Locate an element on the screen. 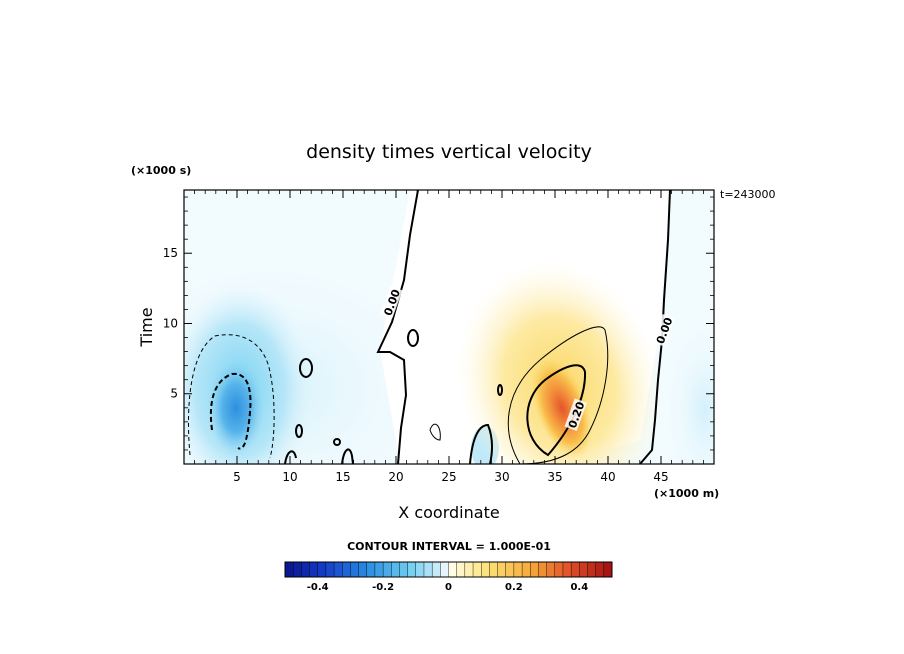  x-tick-label: 30 is located at coordinates (501, 477).